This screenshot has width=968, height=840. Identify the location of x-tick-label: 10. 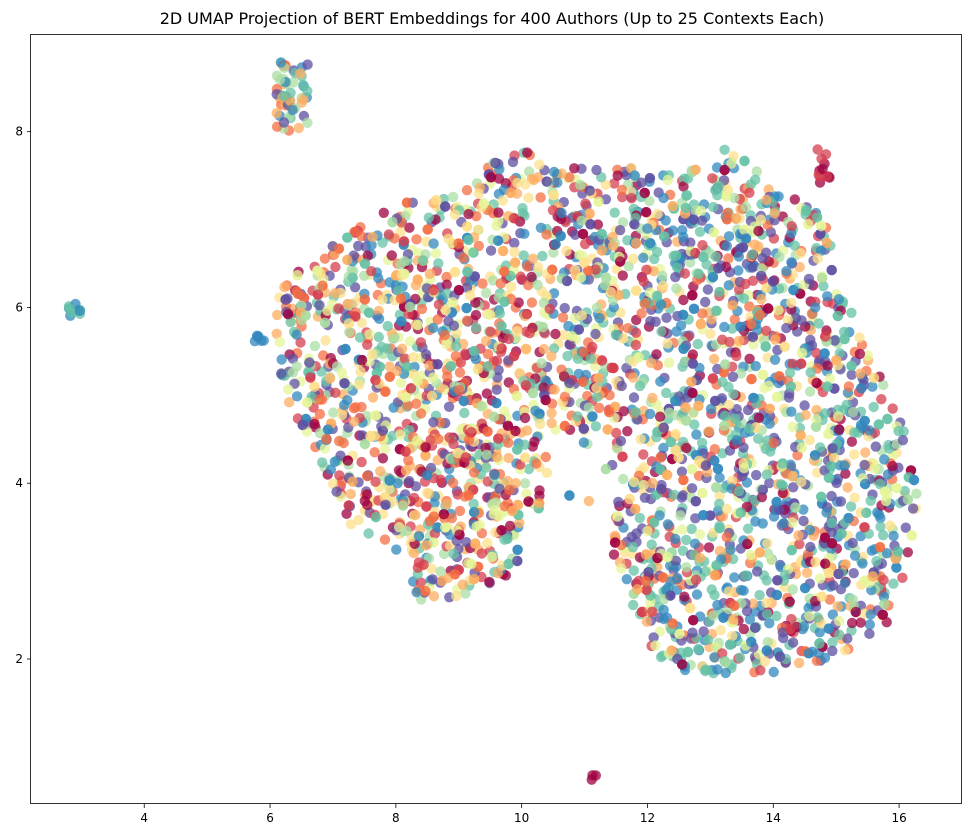
(521, 818).